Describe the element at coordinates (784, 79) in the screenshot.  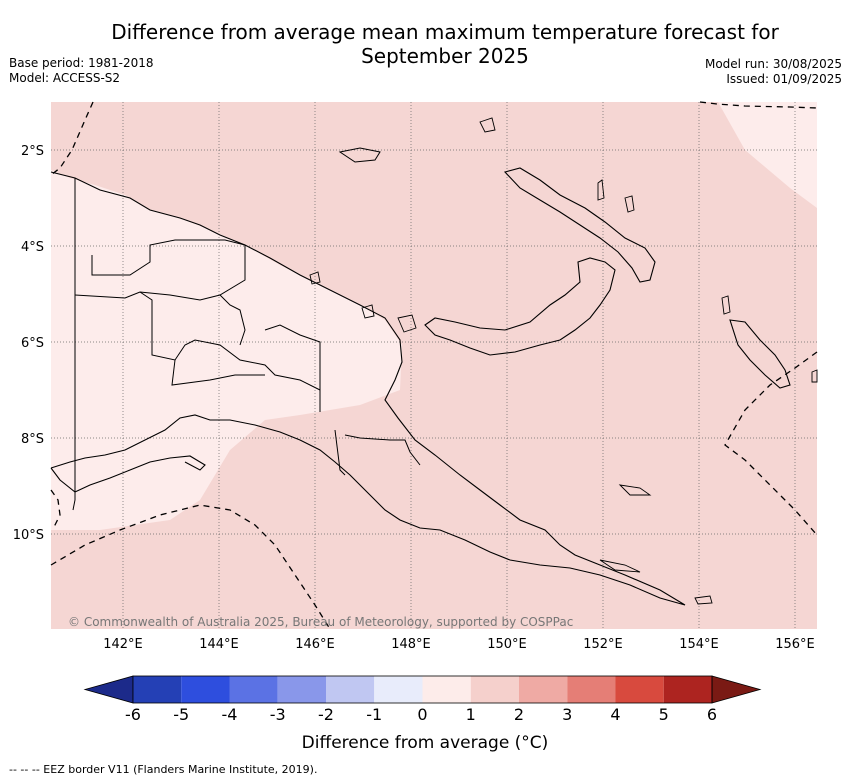
I see `issued-date: Issued: 01/09/2025` at that location.